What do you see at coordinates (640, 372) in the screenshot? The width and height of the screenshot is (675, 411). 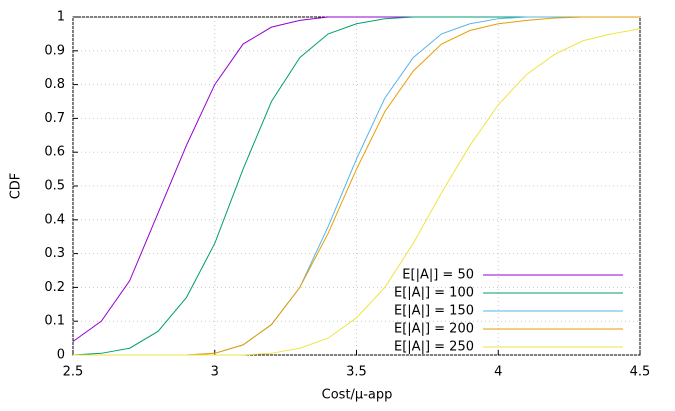 I see `x-tick-label: 4.5` at bounding box center [640, 372].